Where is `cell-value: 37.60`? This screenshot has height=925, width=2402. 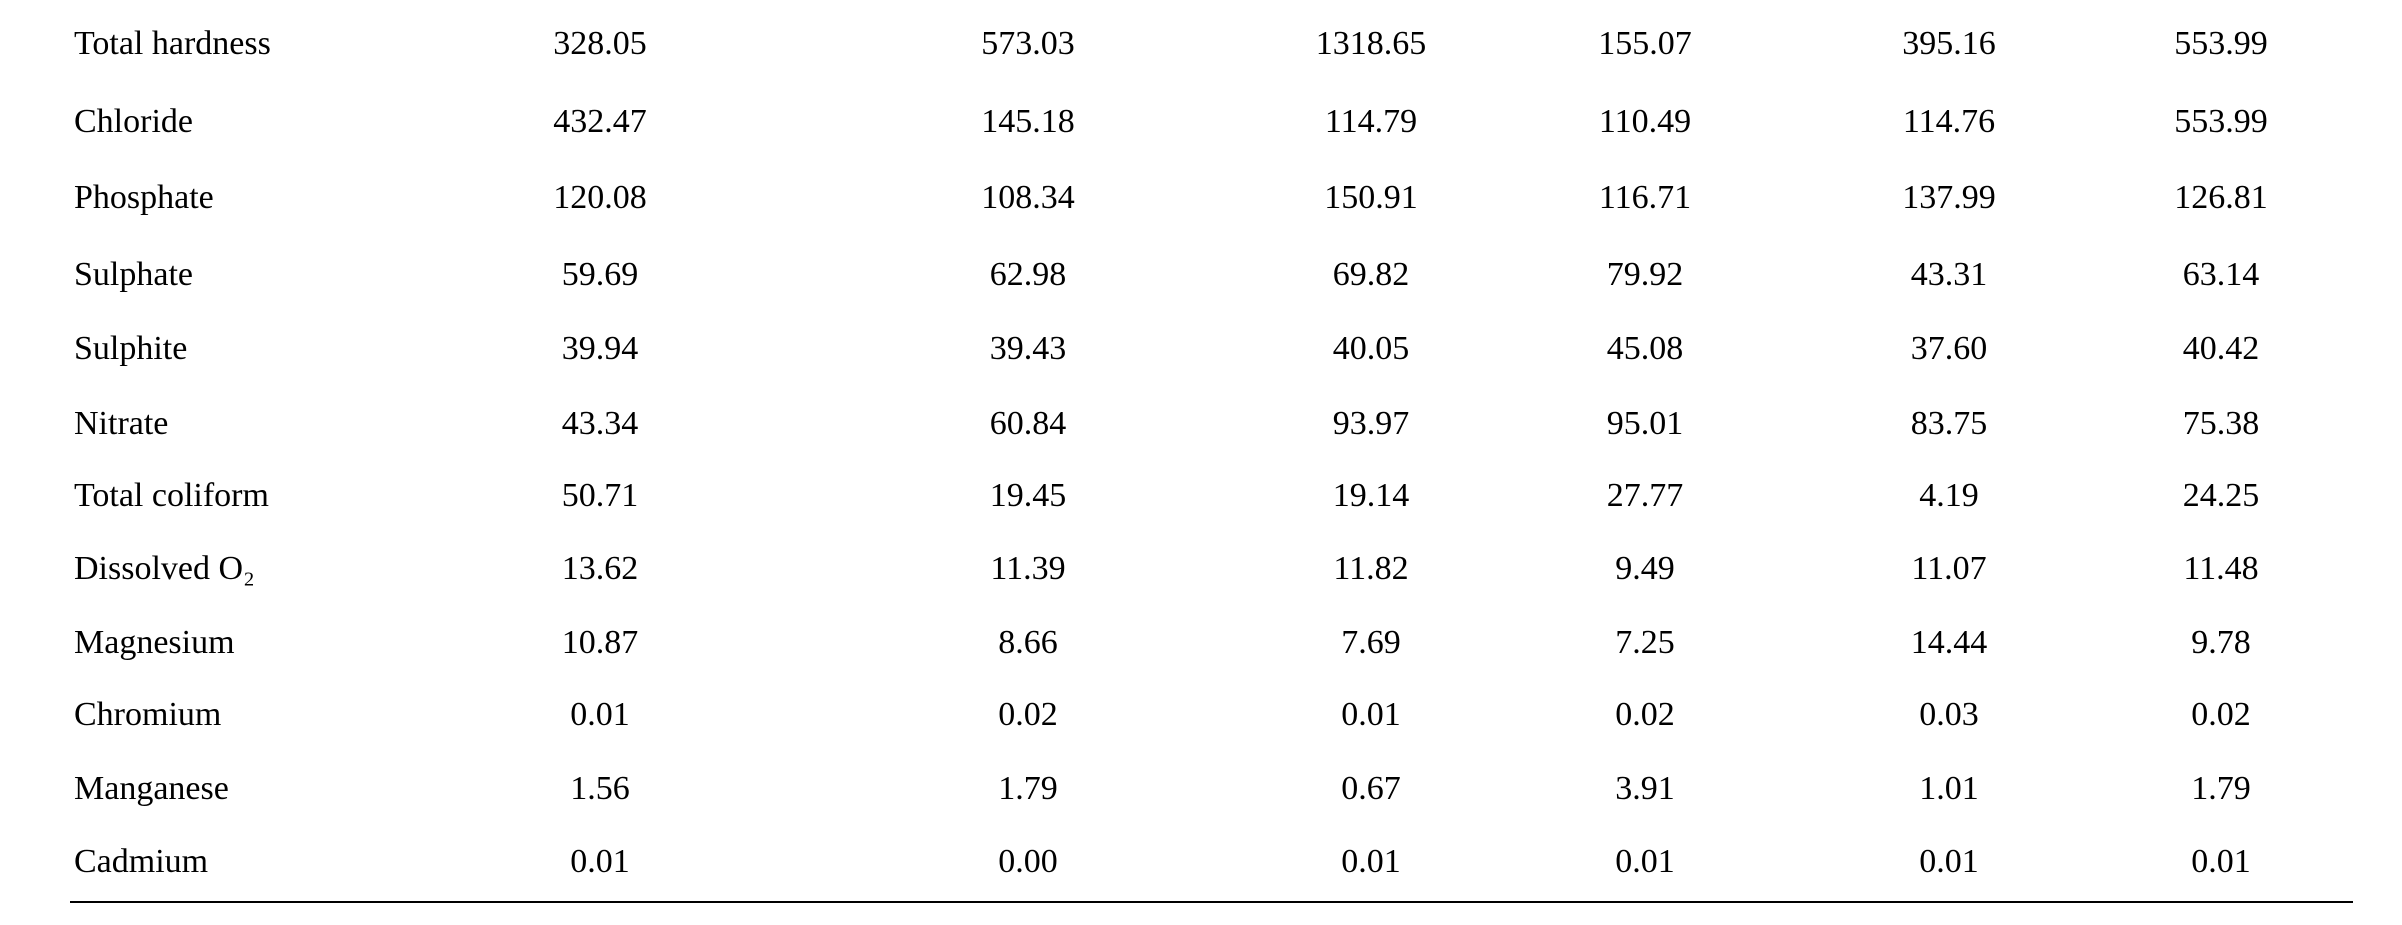
cell-value: 37.60 is located at coordinates (1949, 348).